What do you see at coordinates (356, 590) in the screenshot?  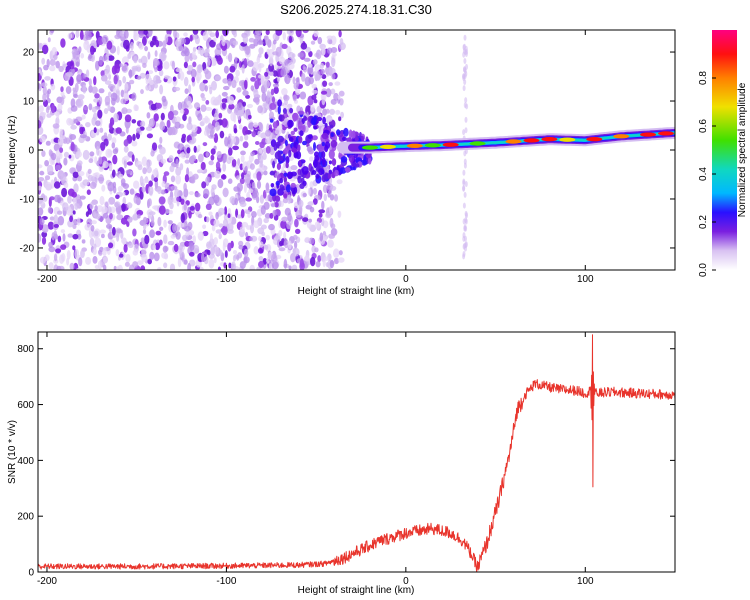 I see `snr-x-label: Height of straight line (km)` at bounding box center [356, 590].